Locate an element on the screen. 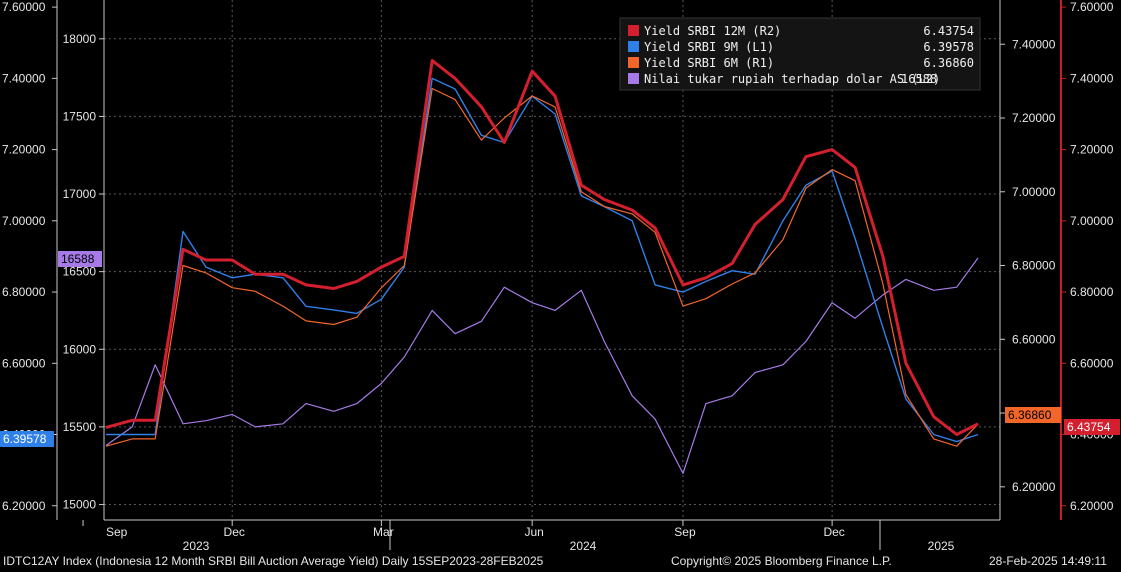 The width and height of the screenshot is (1121, 572). value-tag-l1 is located at coordinates (27, 439).